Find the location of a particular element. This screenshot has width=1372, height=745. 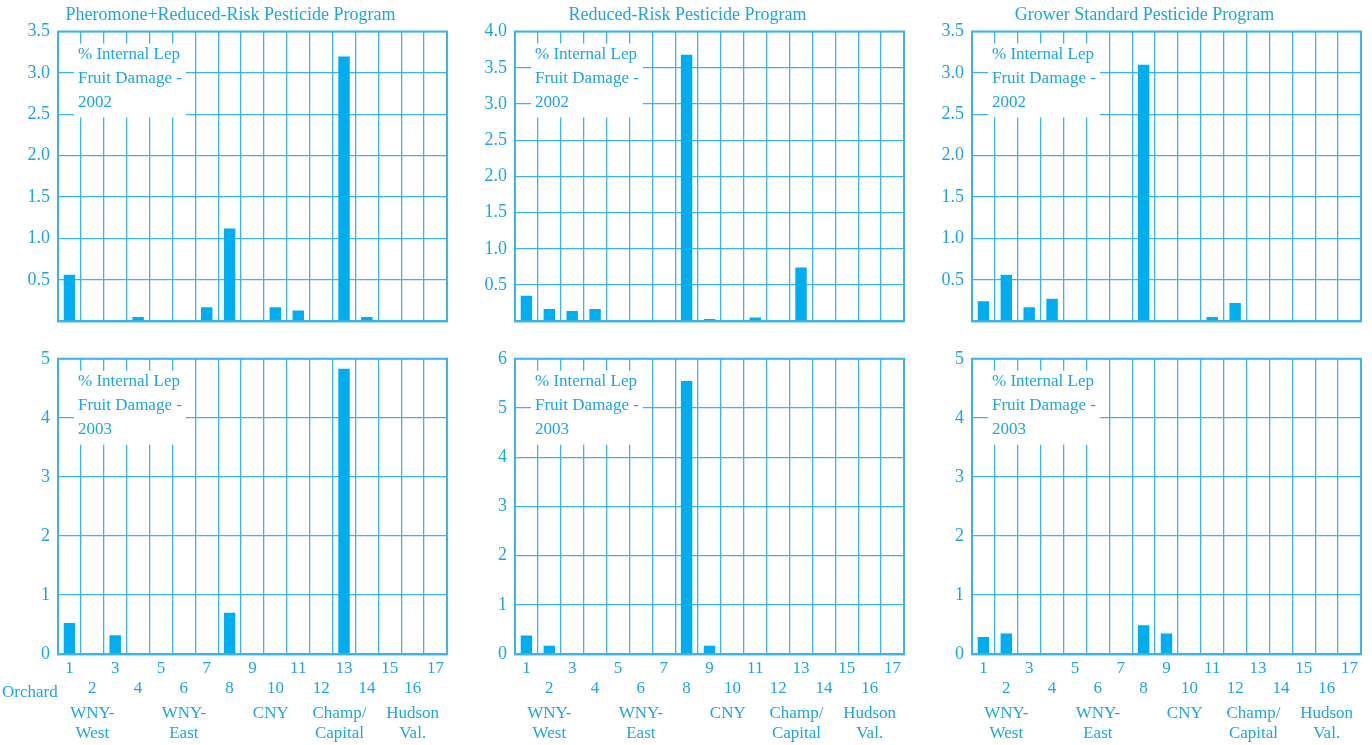

chart-title: Grower Standard Pesticide Program is located at coordinates (1144, 13).